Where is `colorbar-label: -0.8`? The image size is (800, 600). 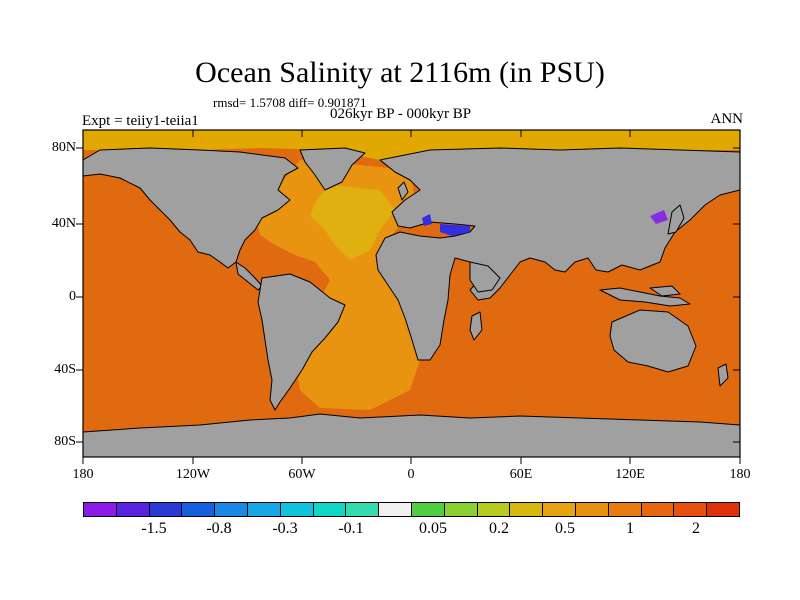
colorbar-label: -0.8 is located at coordinates (219, 528).